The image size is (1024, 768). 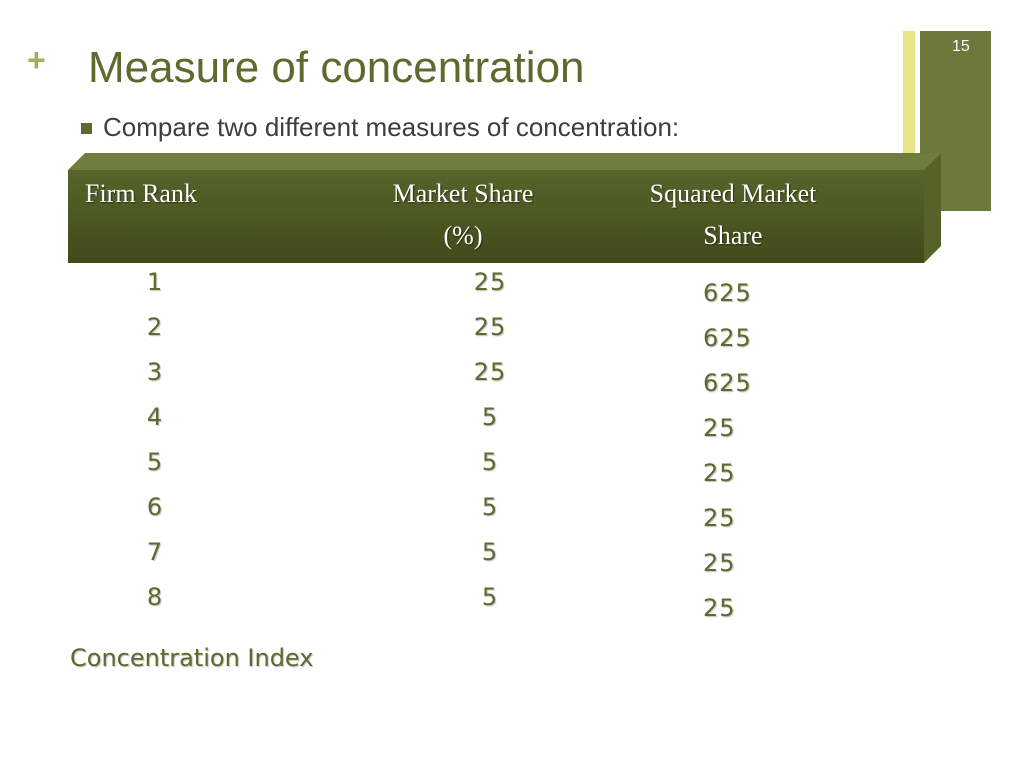 I want to click on header-squared-share-line2: Share, so click(x=733, y=235).